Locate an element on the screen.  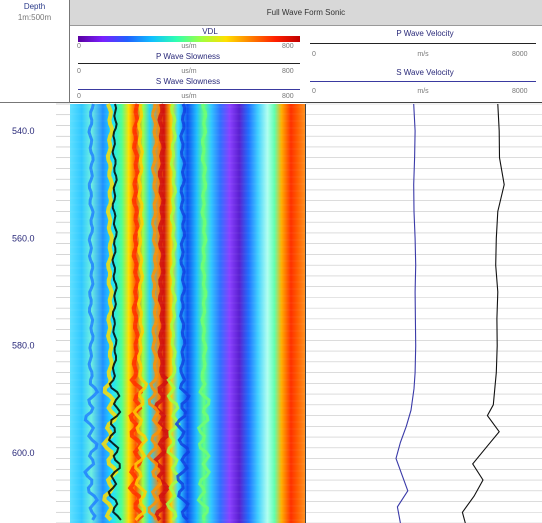
p-velocity-scale is located at coordinates (423, 43).